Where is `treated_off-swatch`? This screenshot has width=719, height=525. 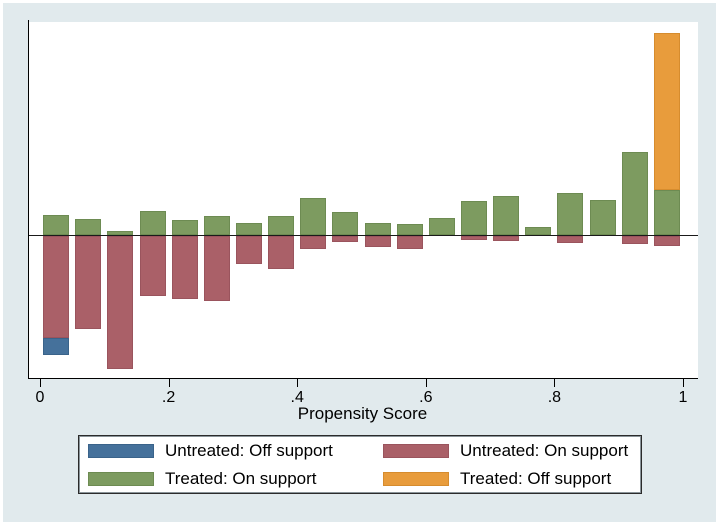
treated_off-swatch is located at coordinates (416, 478).